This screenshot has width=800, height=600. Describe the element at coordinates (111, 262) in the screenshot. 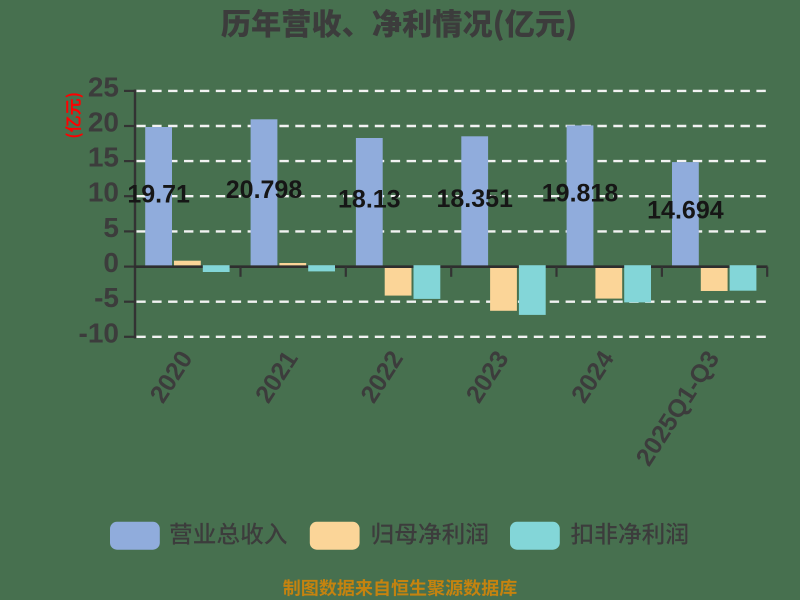

I see `svg-text: 0` at that location.